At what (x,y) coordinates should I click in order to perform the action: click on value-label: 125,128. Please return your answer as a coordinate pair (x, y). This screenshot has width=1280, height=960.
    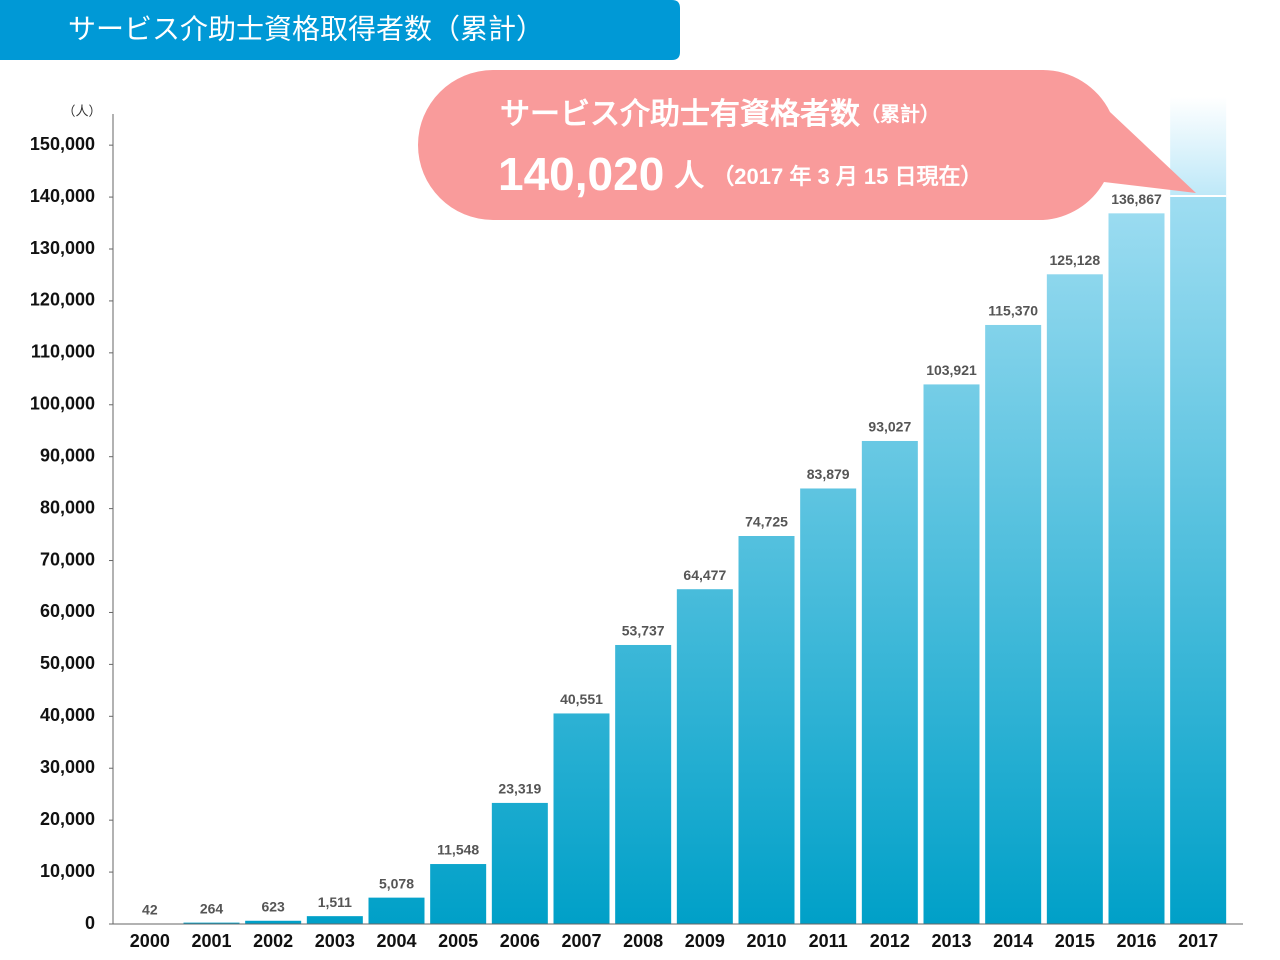
    Looking at the image, I should click on (1075, 260).